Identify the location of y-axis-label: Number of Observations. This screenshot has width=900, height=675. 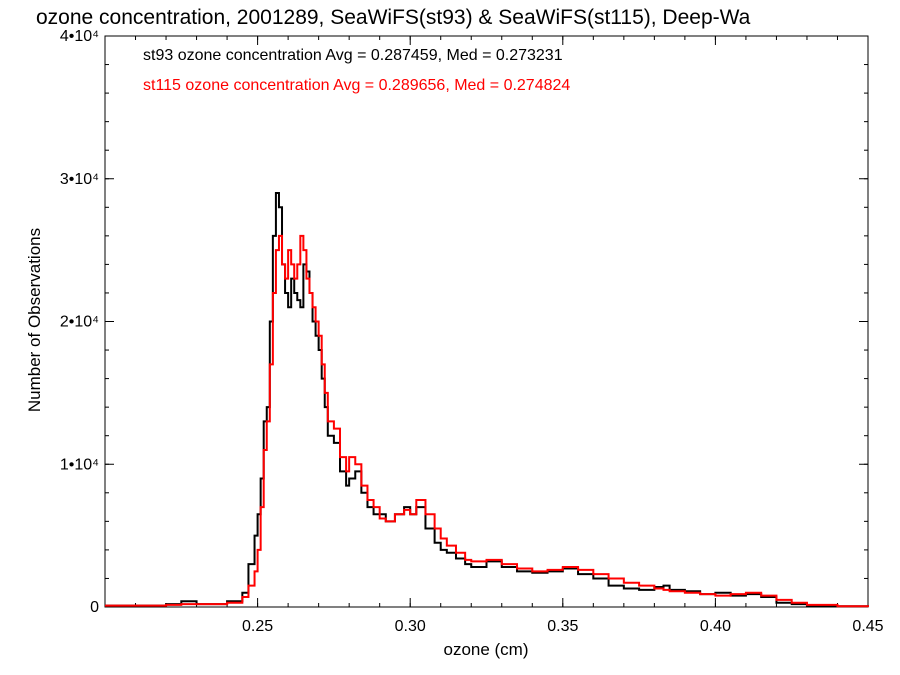
(34, 320).